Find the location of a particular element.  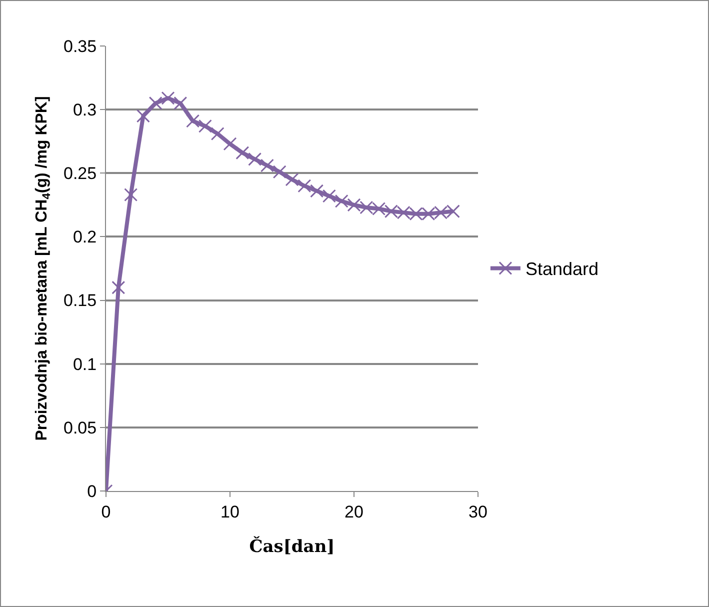

y-tick-label: 0.3 is located at coordinates (84, 110).